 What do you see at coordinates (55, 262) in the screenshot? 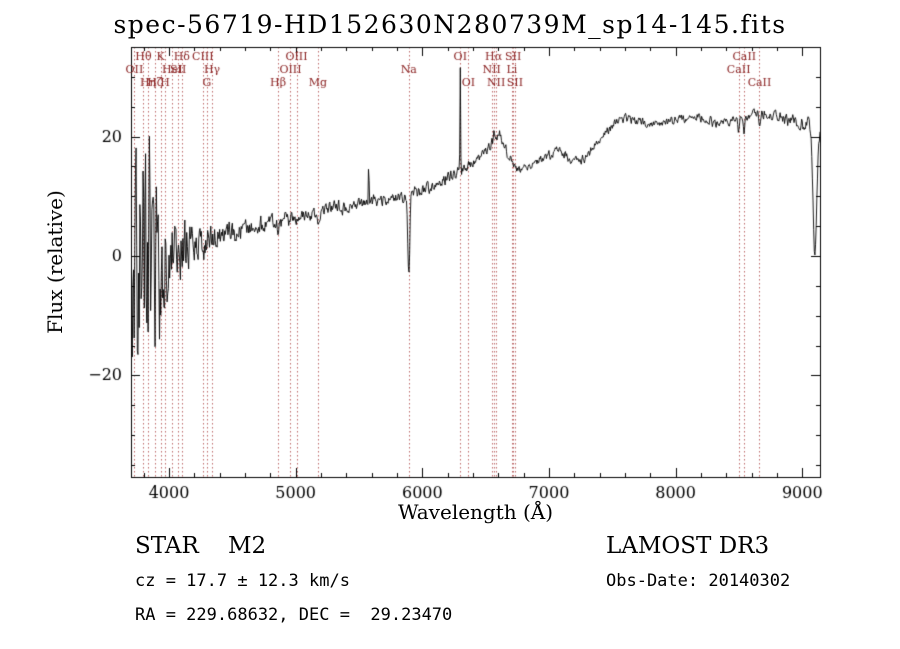
I see `y-axis-label: Flux (relative)` at bounding box center [55, 262].